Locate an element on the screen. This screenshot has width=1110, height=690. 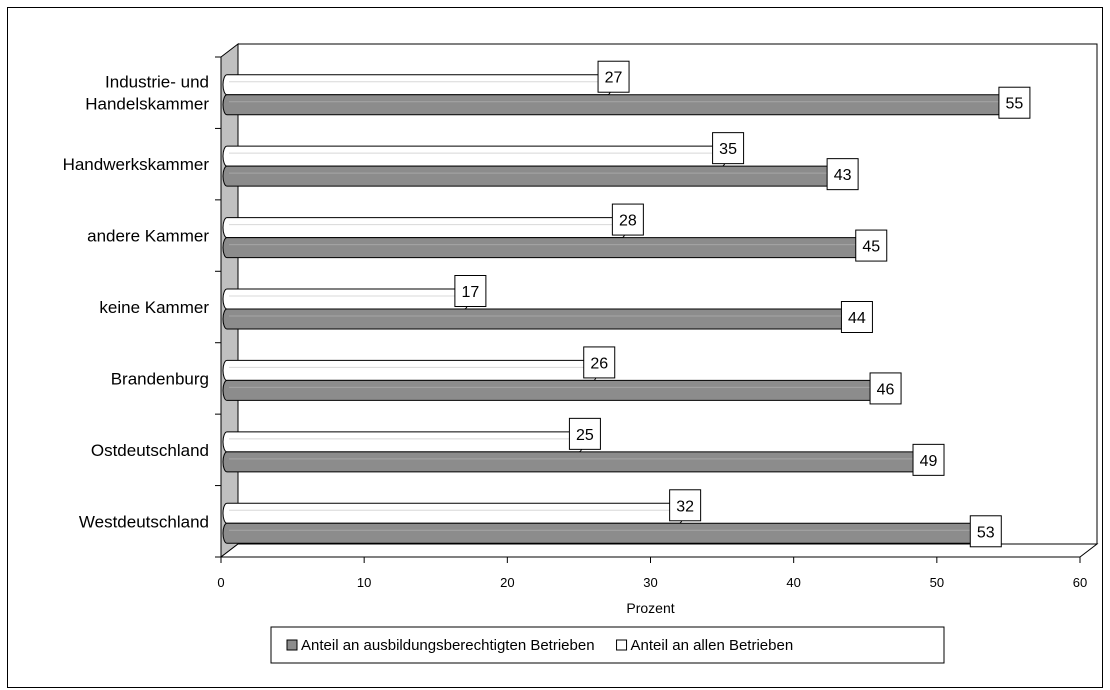
data-label: 55 is located at coordinates (1014, 102).